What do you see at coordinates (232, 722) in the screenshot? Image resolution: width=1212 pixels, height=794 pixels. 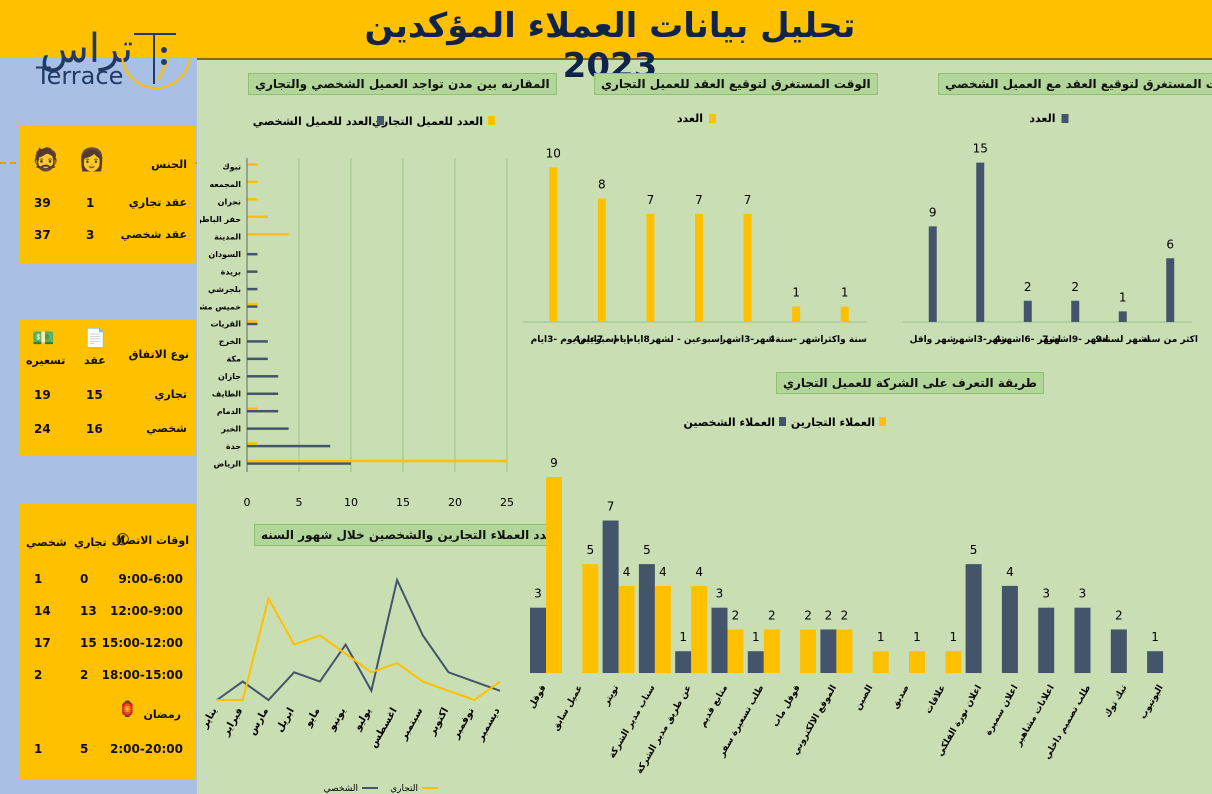 I see `x-tick-label: فبراير` at bounding box center [232, 722].